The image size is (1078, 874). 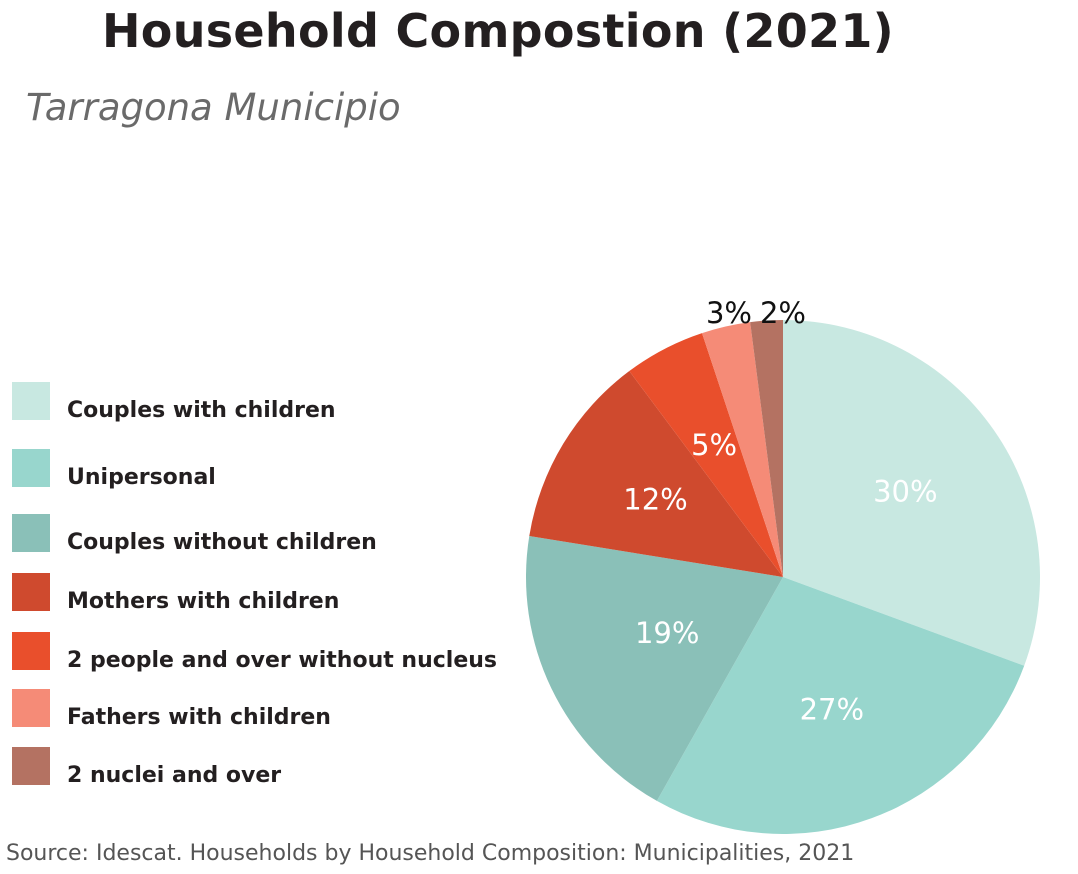 What do you see at coordinates (783, 313) in the screenshot?
I see `slice-data-label: 2%` at bounding box center [783, 313].